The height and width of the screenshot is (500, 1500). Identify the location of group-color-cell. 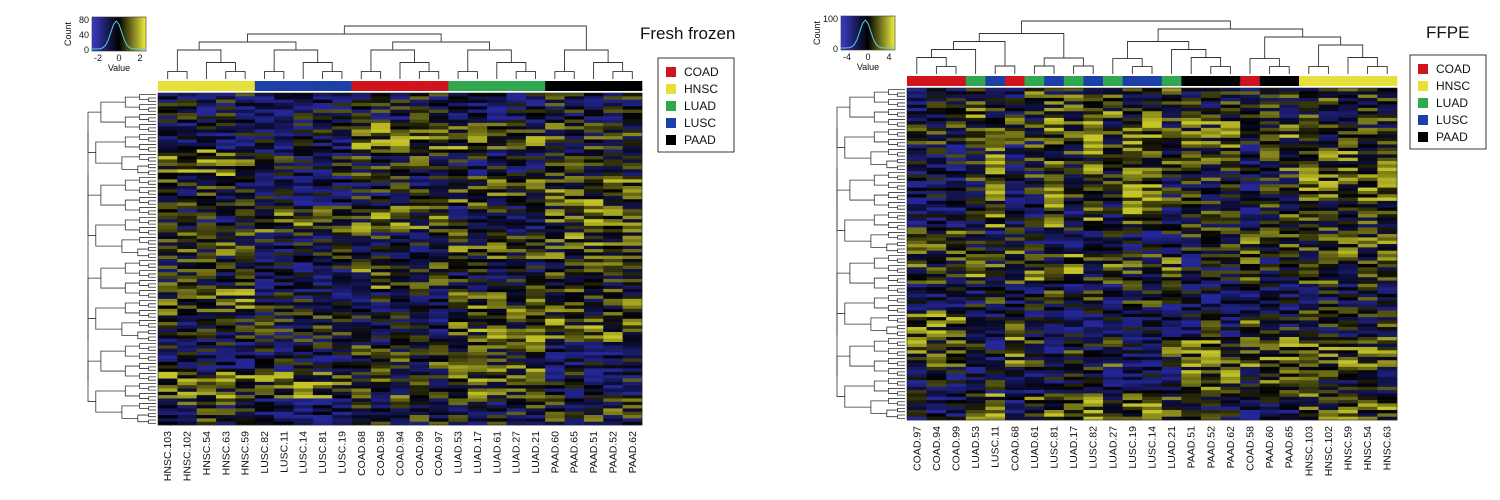
(1034, 81).